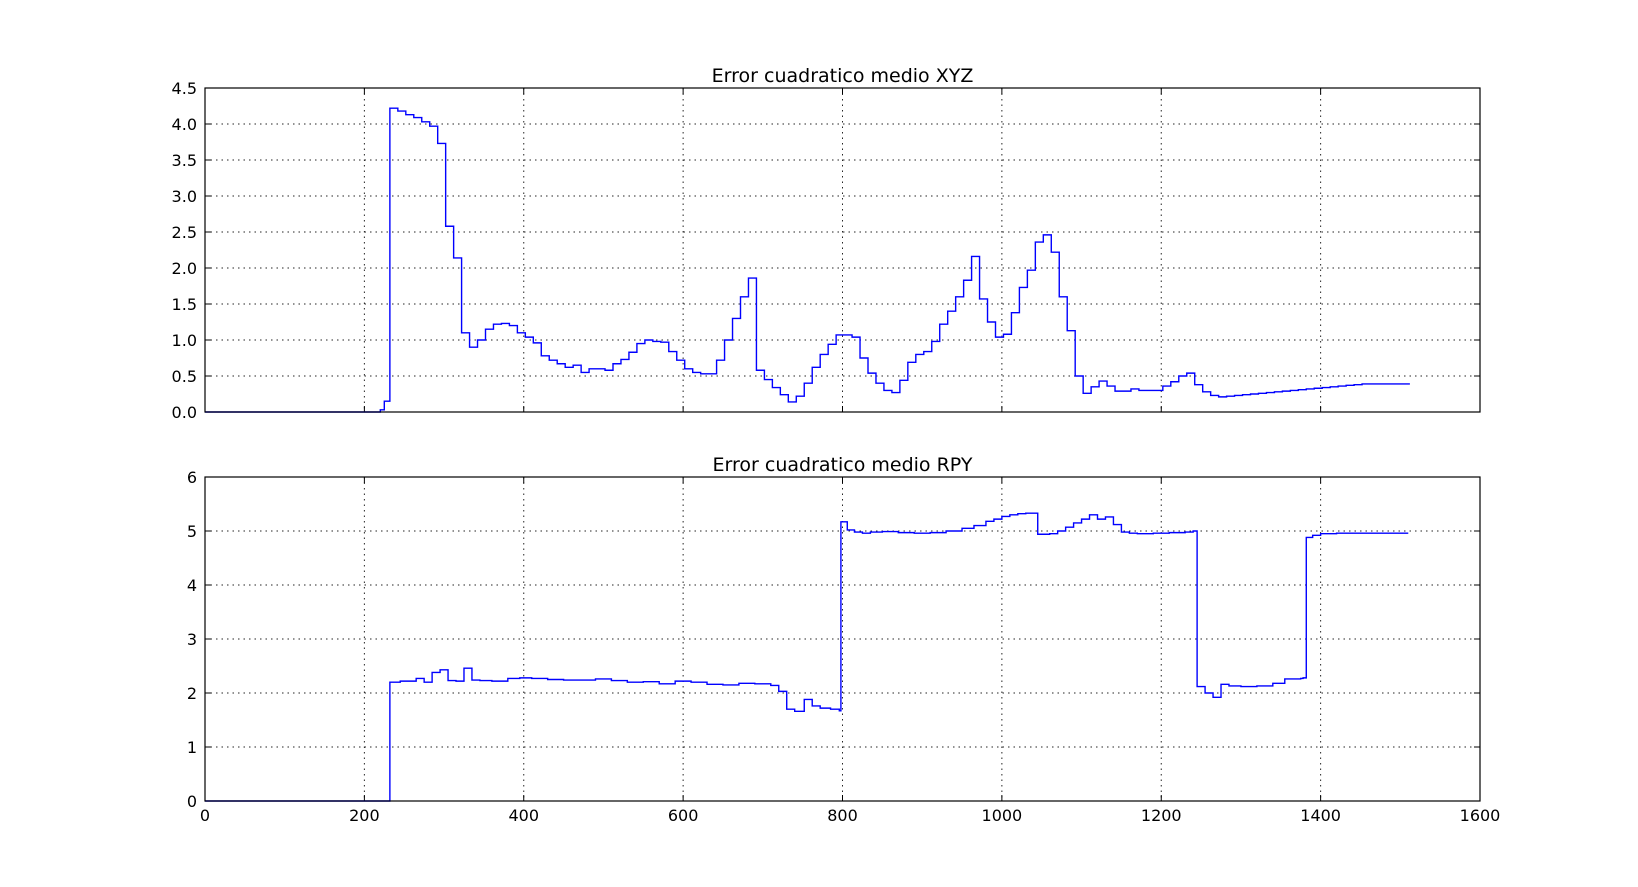 Image resolution: width=1638 pixels, height=887 pixels. Describe the element at coordinates (1480, 815) in the screenshot. I see `xtick-label-rpy-8: 1600` at that location.